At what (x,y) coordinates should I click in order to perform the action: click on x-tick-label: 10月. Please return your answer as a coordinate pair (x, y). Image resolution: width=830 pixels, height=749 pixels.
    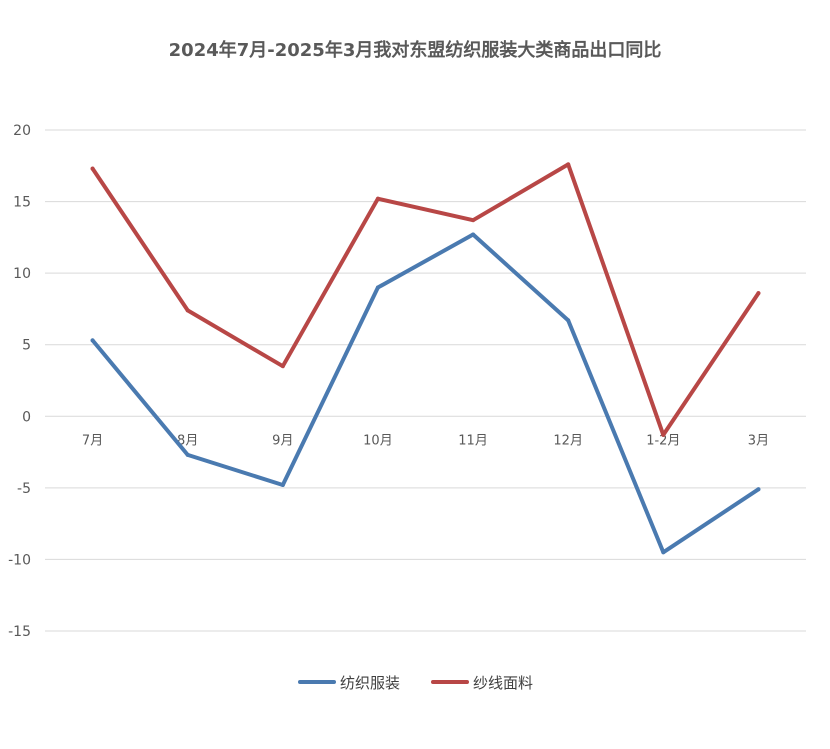
    Looking at the image, I should click on (378, 440).